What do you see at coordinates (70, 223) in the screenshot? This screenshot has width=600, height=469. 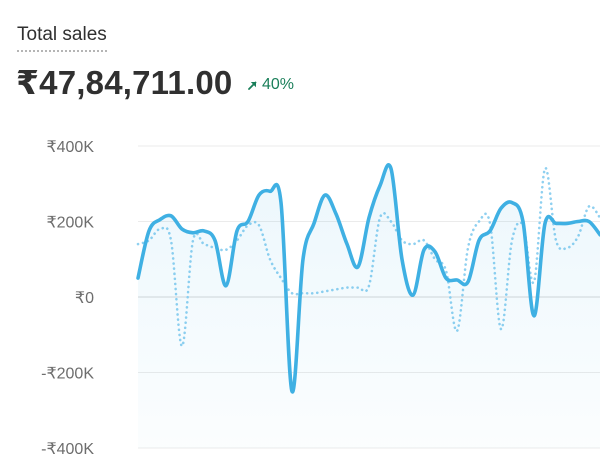 I see `y-tick-label: ₹200K` at bounding box center [70, 223].